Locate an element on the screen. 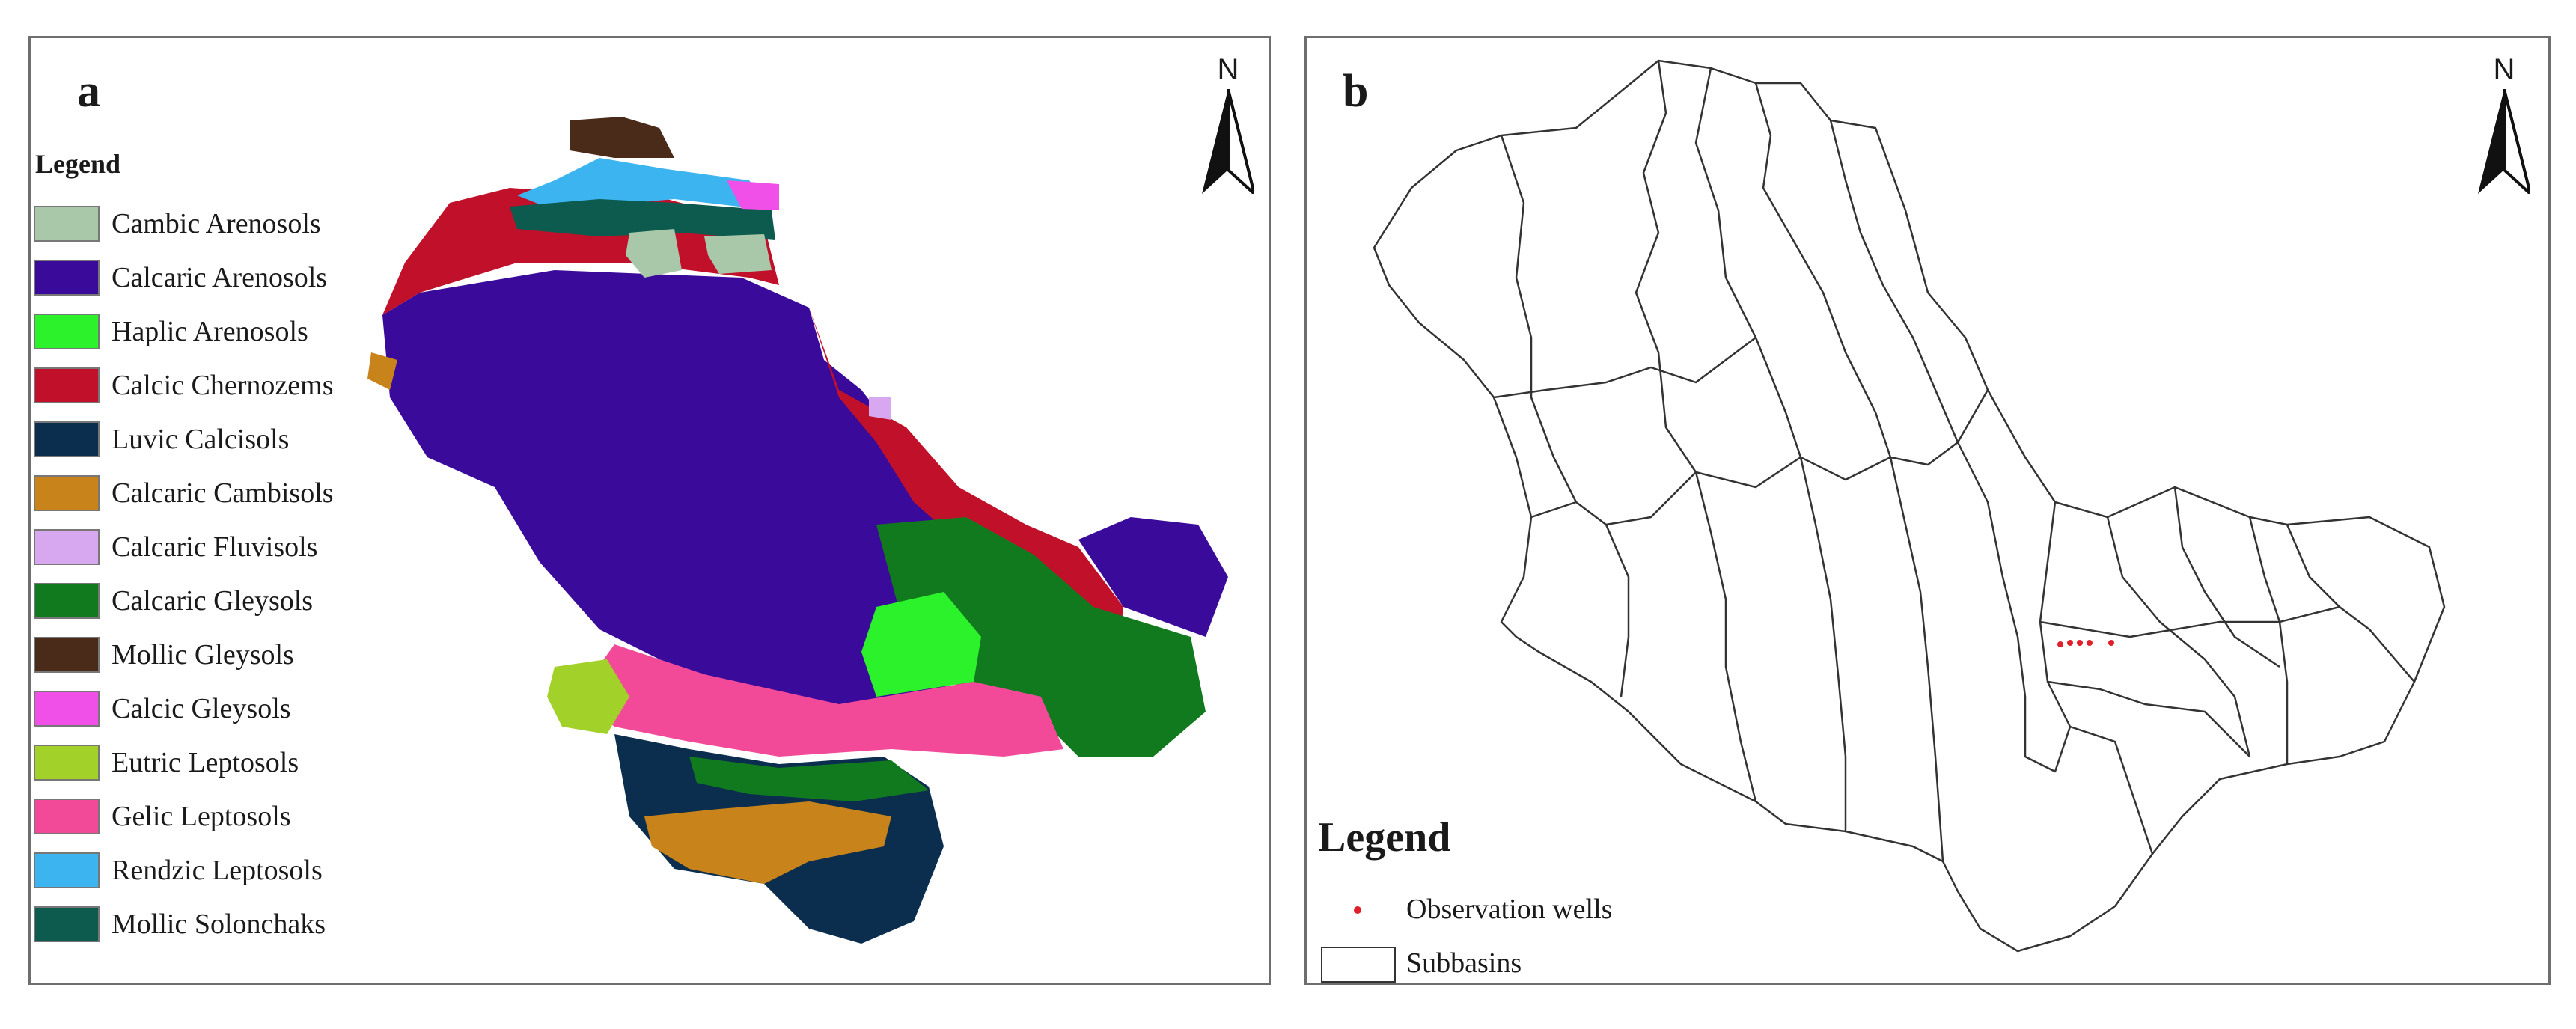  legend-subbasins: Legend Observation wells Subbasins is located at coordinates (1465, 898).